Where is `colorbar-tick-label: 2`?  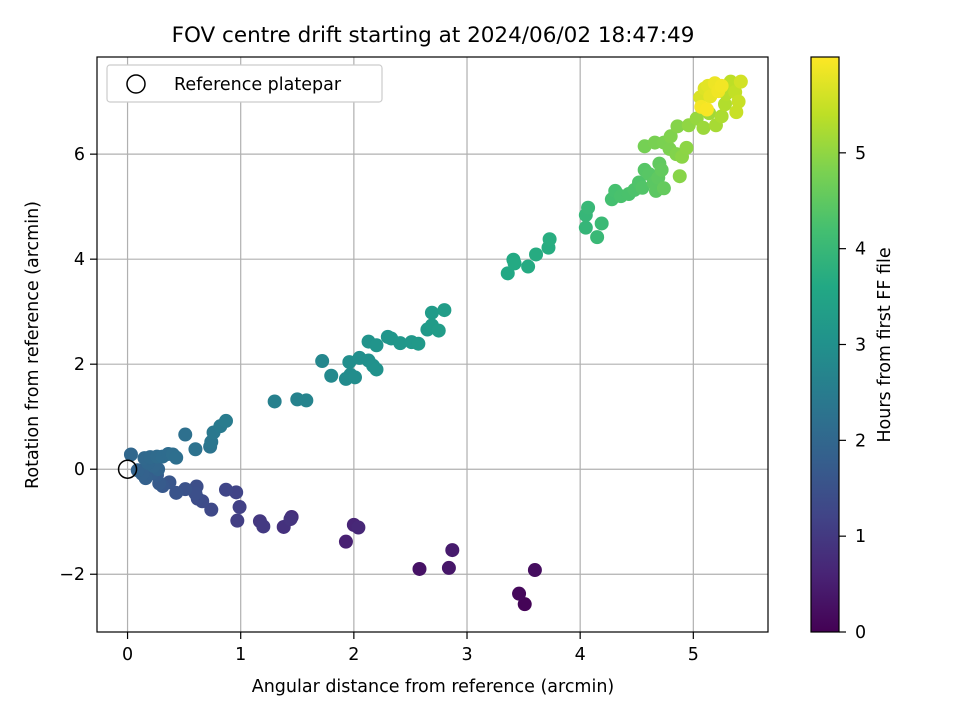
colorbar-tick-label: 2 is located at coordinates (860, 441).